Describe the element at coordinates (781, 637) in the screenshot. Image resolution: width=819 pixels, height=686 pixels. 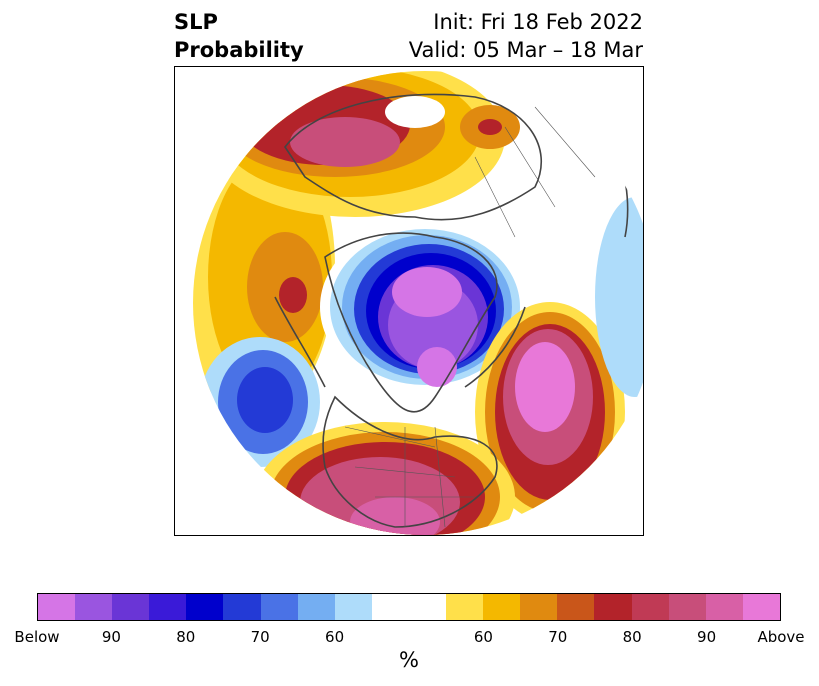
I see `colorbar-tick-label: Above` at that location.